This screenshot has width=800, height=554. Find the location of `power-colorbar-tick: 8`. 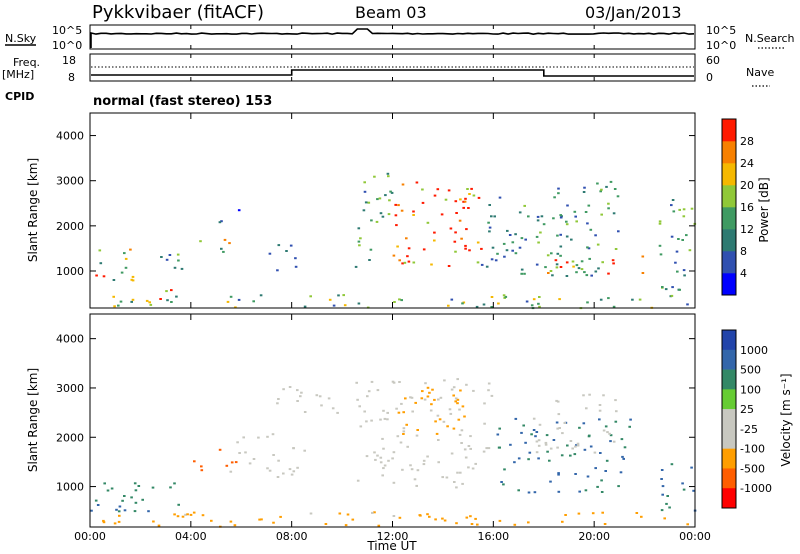

power-colorbar-tick: 8 is located at coordinates (743, 251).